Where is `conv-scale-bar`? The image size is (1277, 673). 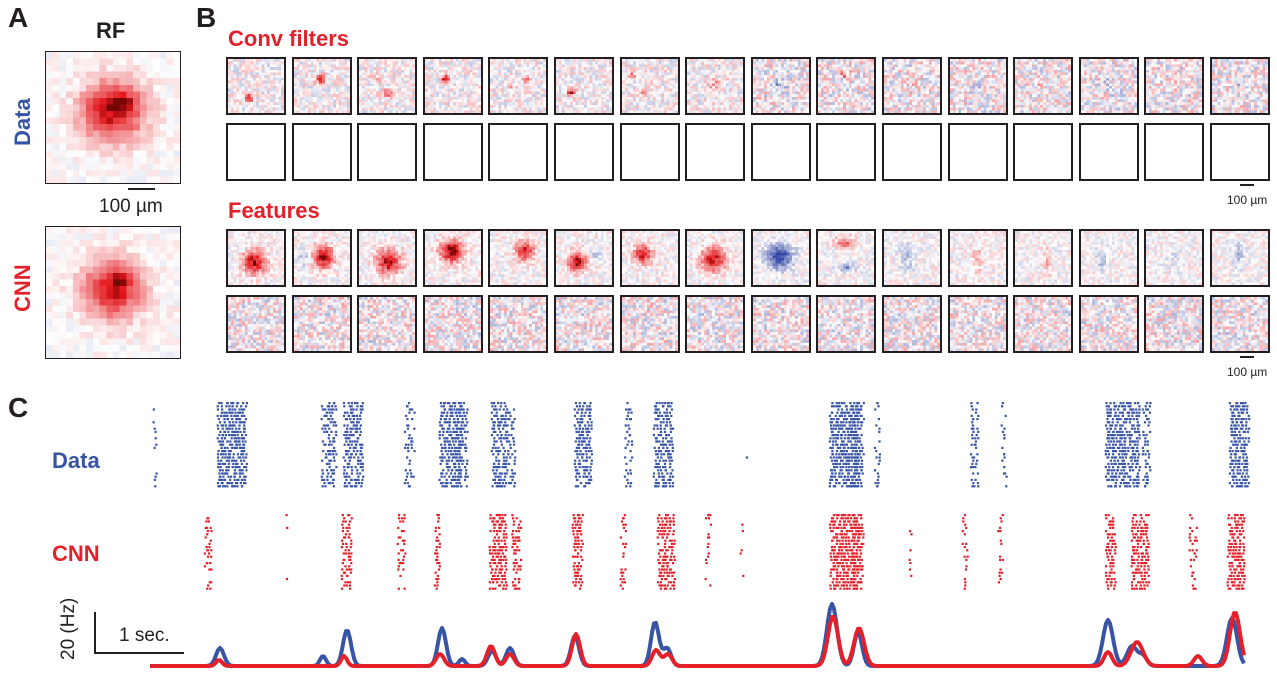 conv-scale-bar is located at coordinates (1247, 185).